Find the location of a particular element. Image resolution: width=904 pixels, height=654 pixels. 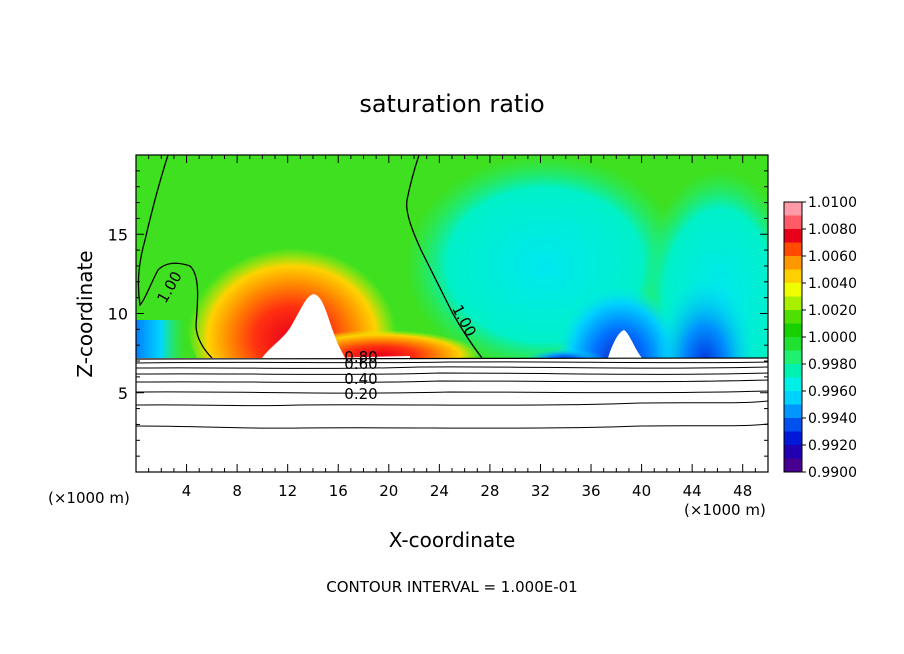

x-tick-label: 20 is located at coordinates (388, 491).